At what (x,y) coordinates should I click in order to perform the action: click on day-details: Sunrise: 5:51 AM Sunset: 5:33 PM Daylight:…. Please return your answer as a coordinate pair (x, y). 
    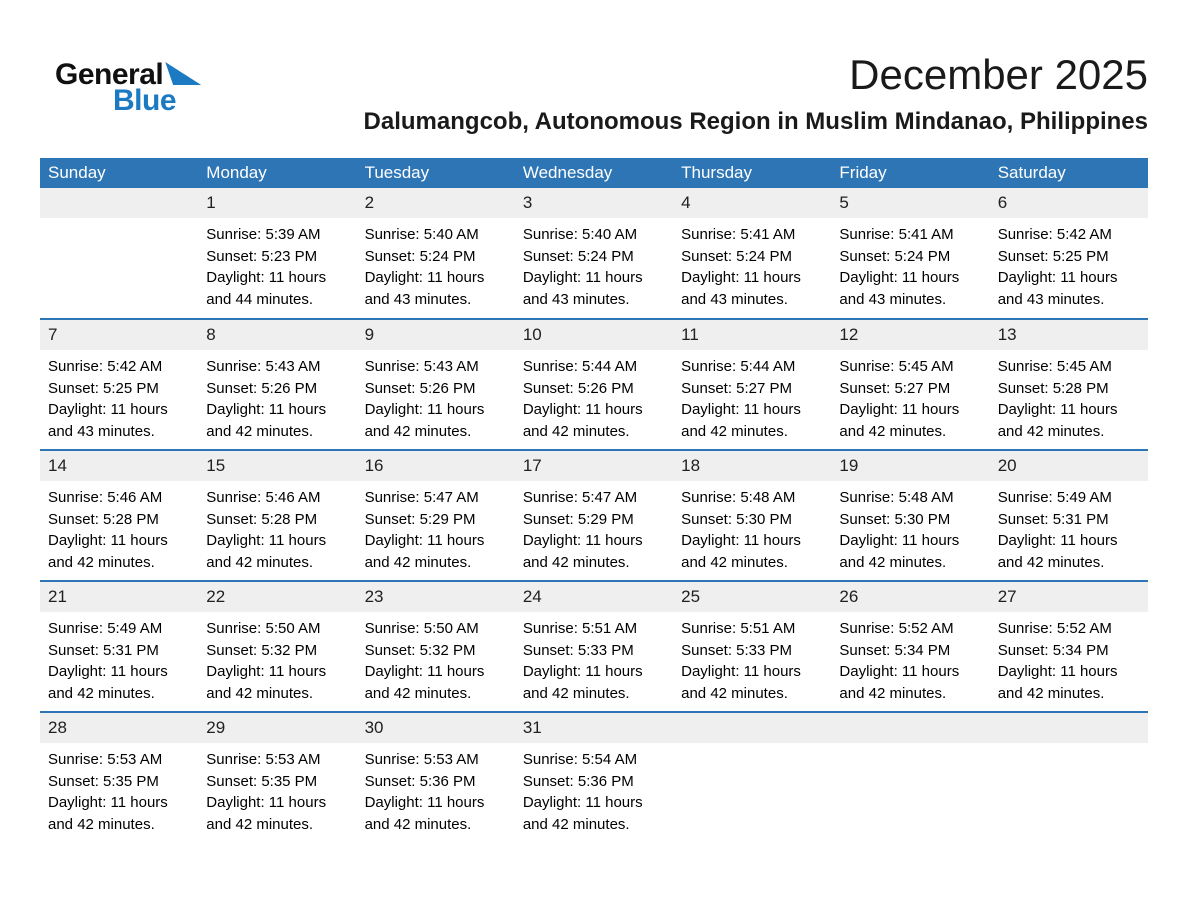
    Looking at the image, I should click on (752, 658).